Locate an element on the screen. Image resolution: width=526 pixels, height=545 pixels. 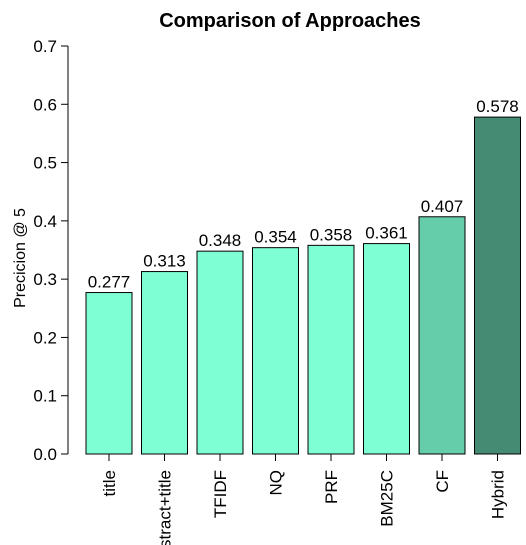
data-label: 0.361 is located at coordinates (386, 233).